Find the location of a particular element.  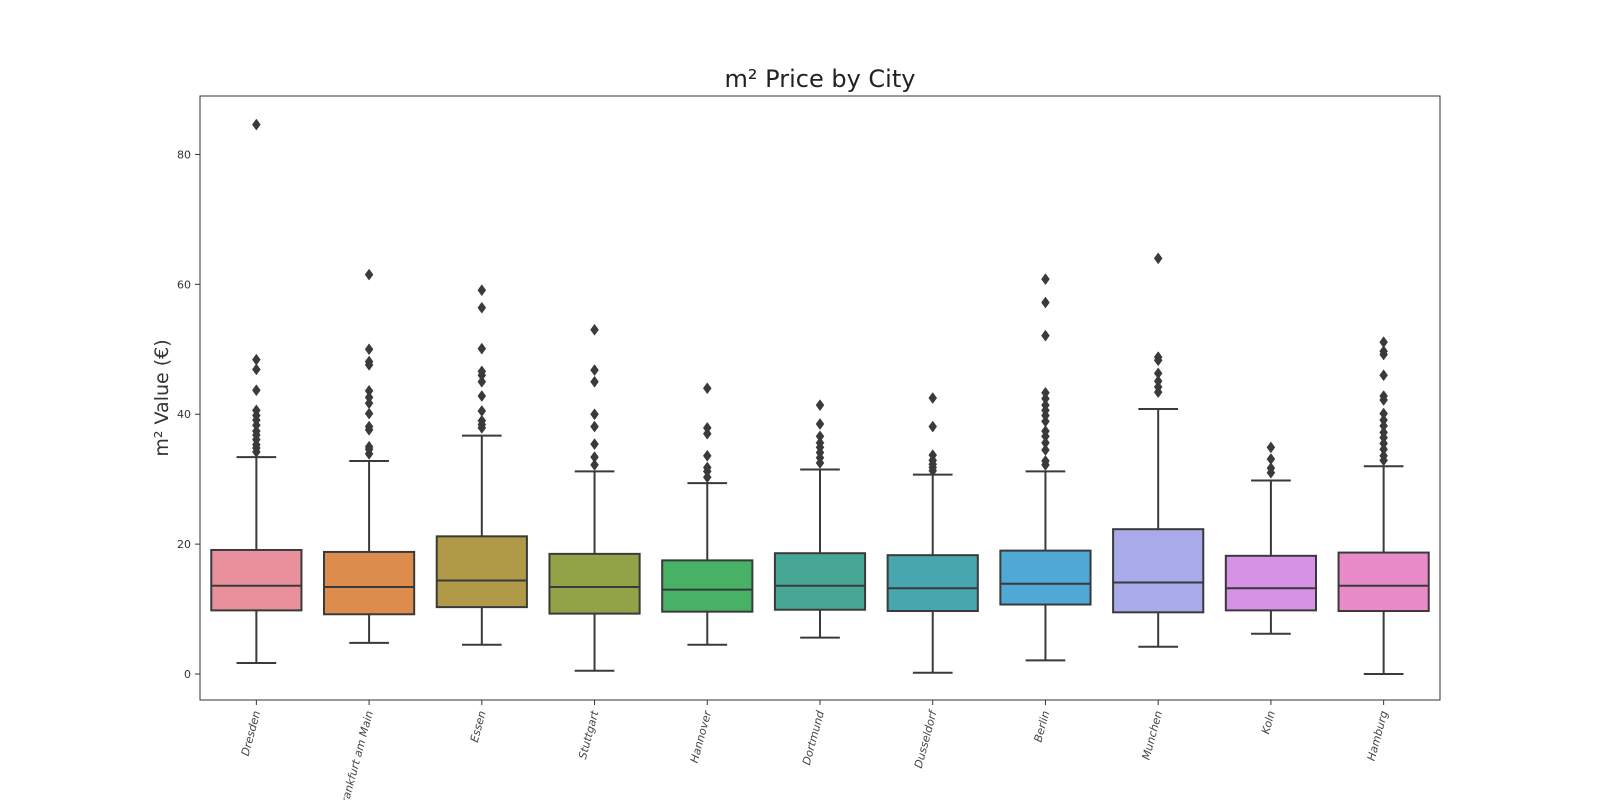

box-dresden is located at coordinates (256, 391).